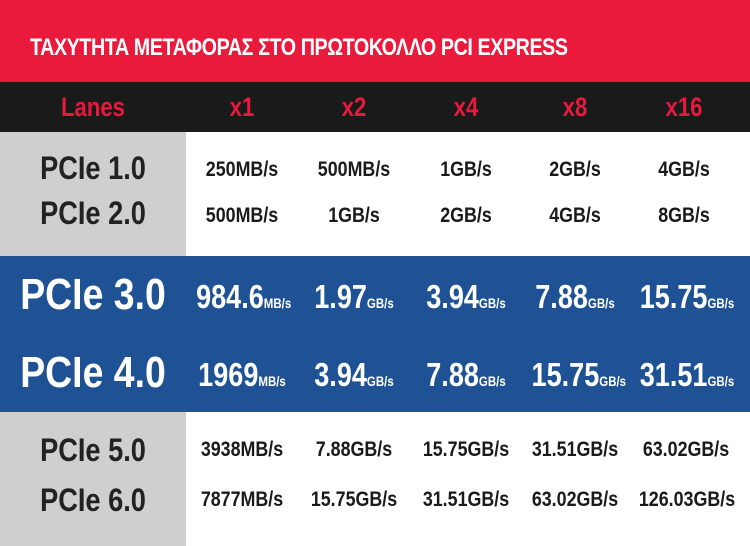 This screenshot has height=546, width=750. Describe the element at coordinates (242, 374) in the screenshot. I see `table-cell-highlight: 1969MB/s` at that location.